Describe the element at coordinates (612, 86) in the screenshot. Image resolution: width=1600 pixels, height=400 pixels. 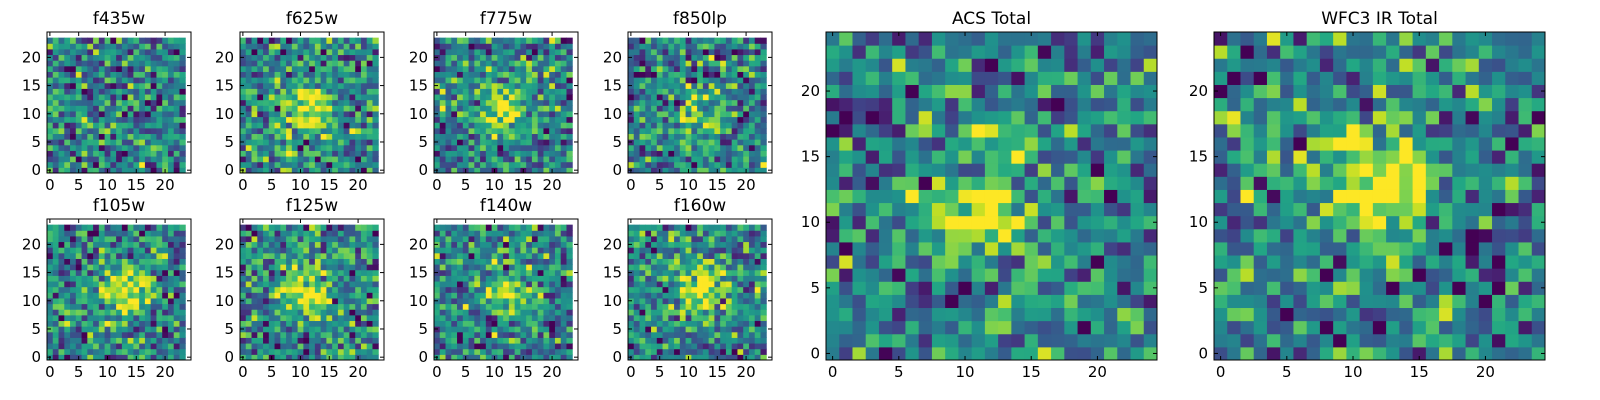
I see `y-tick-label: 15` at that location.